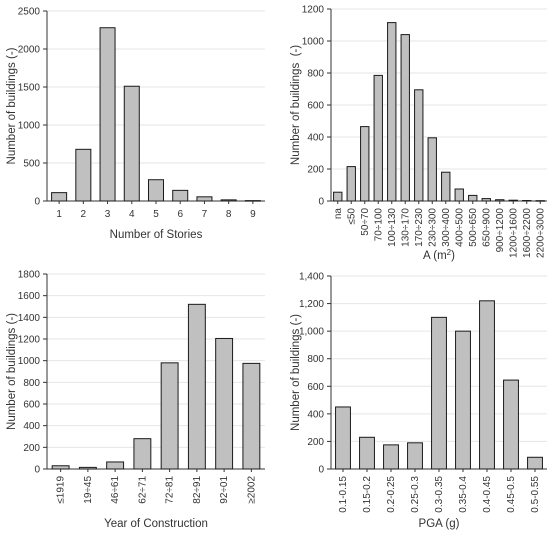 The image size is (550, 535). Describe the element at coordinates (446, 227) in the screenshot. I see `x-tick-label: 300÷400` at that location.